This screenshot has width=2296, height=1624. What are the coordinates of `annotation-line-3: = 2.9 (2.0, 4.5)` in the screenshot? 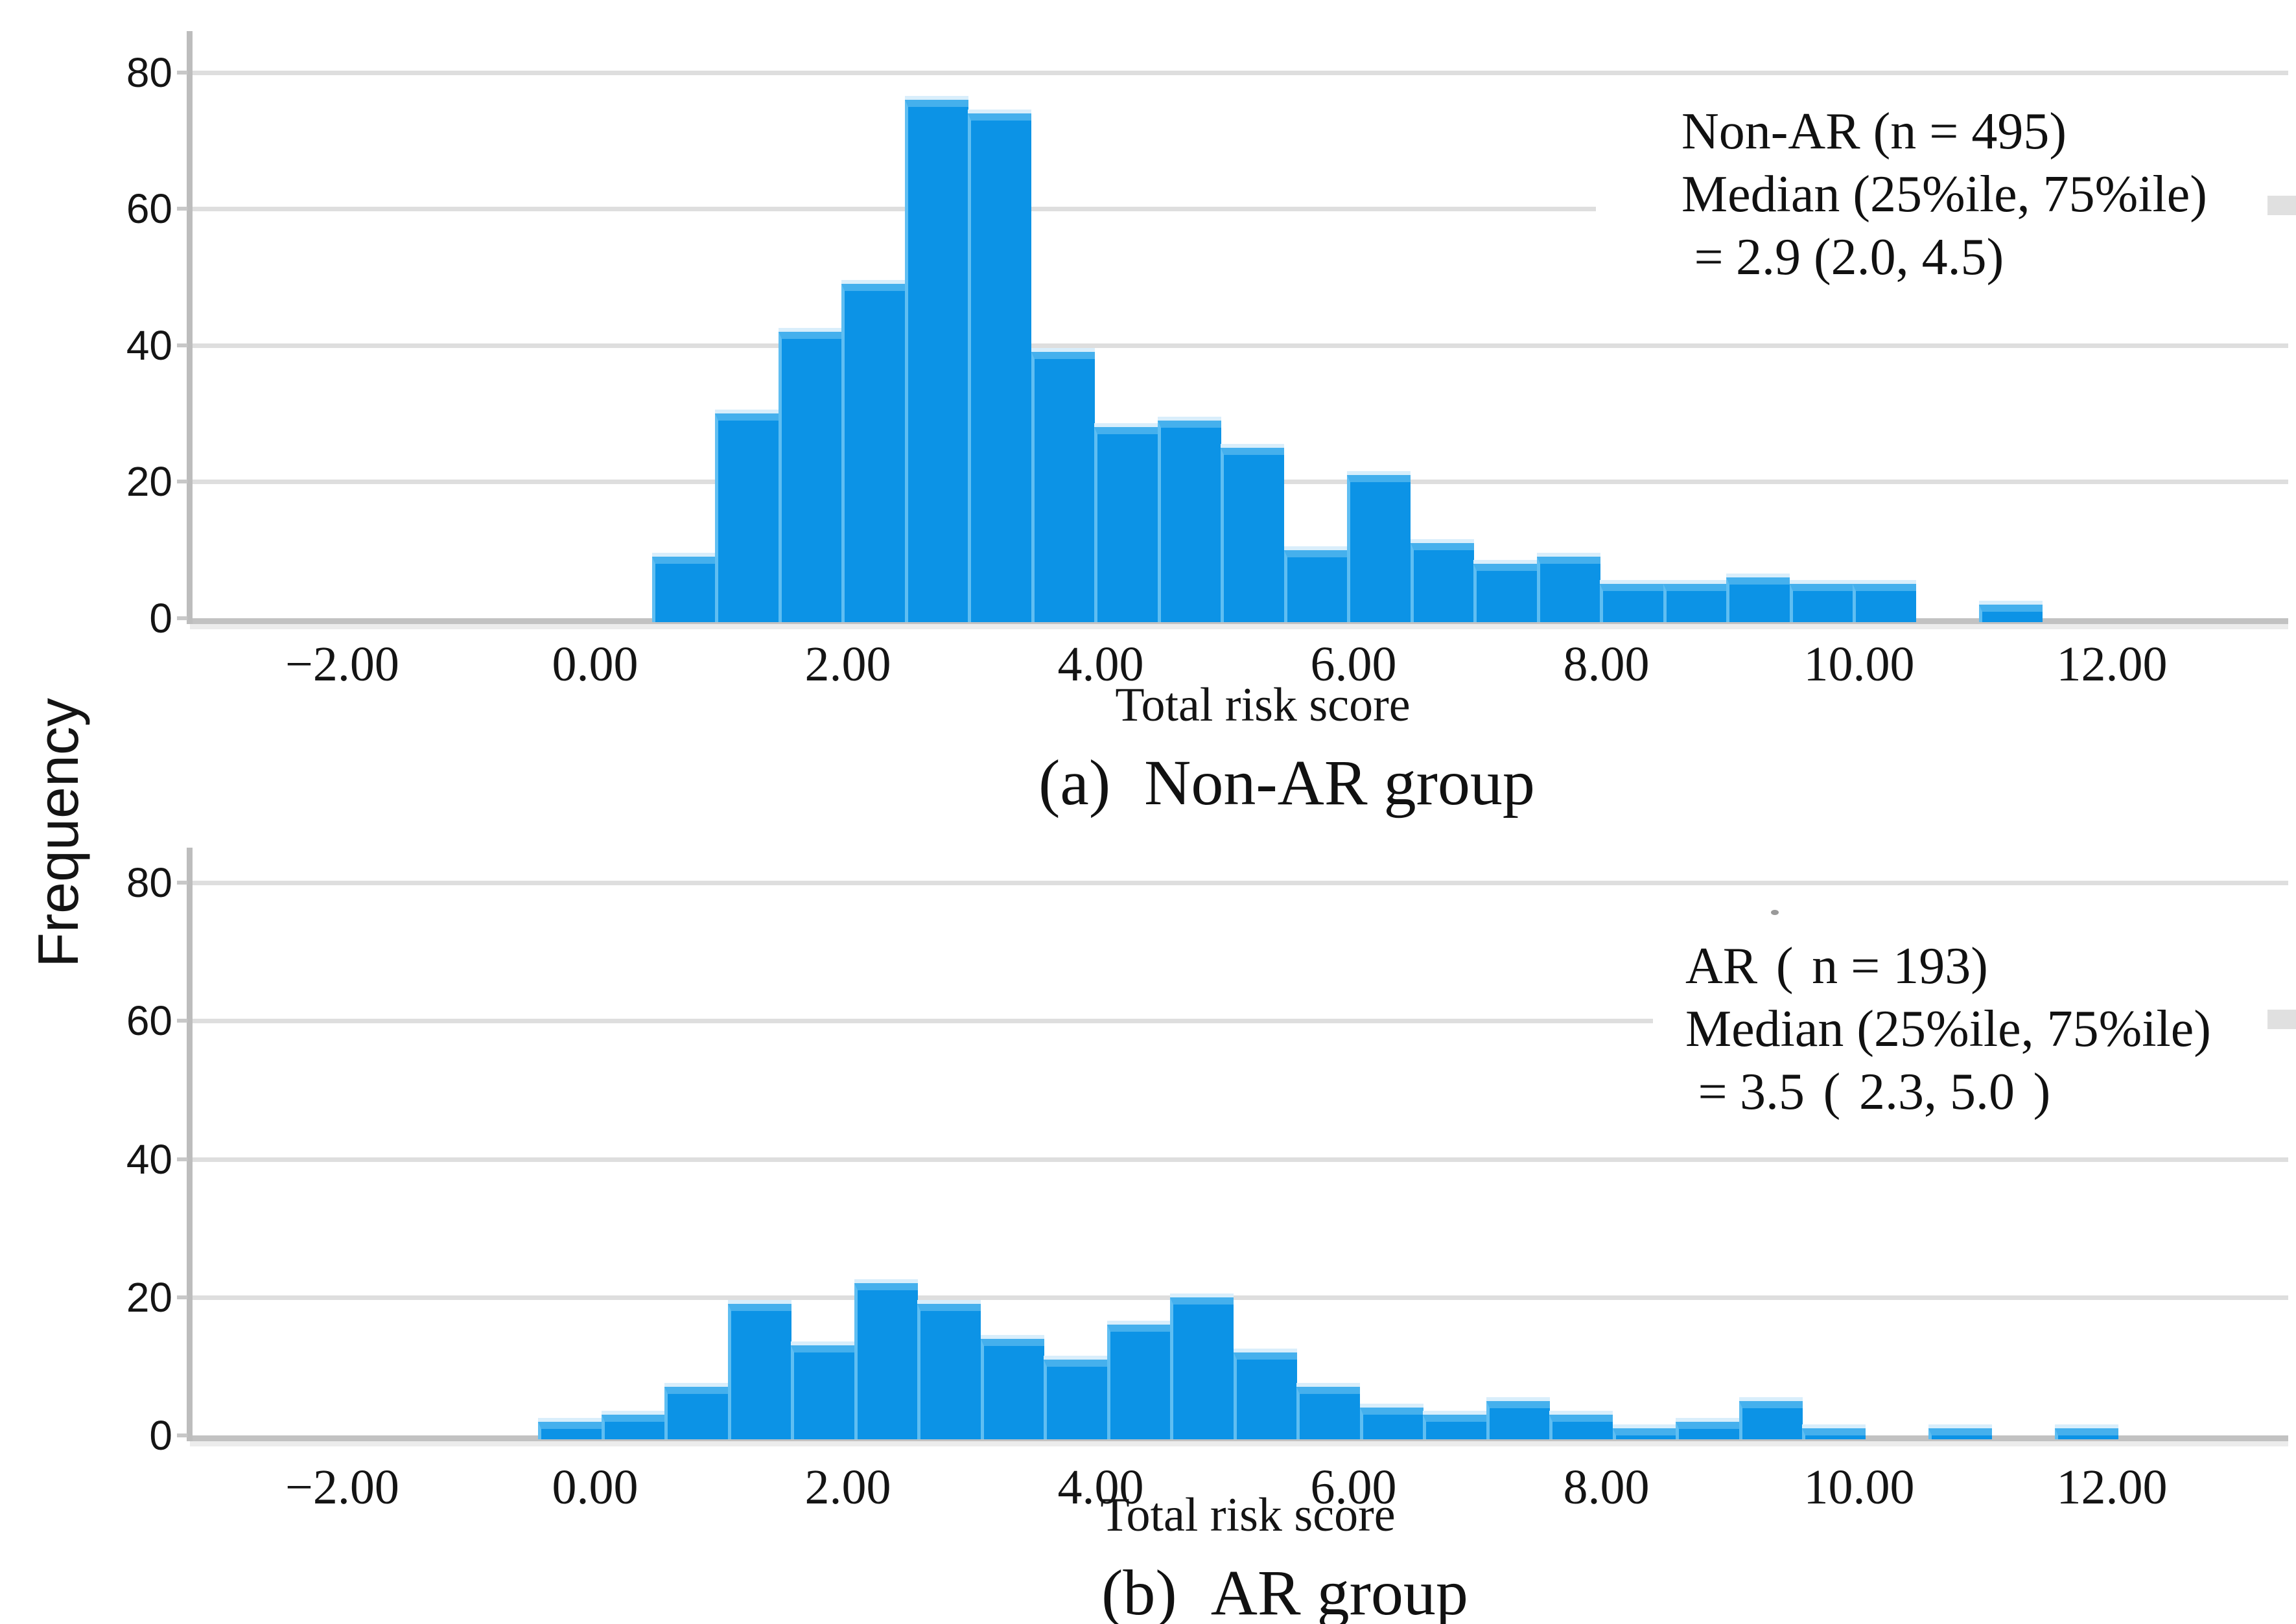 It's located at (1849, 257).